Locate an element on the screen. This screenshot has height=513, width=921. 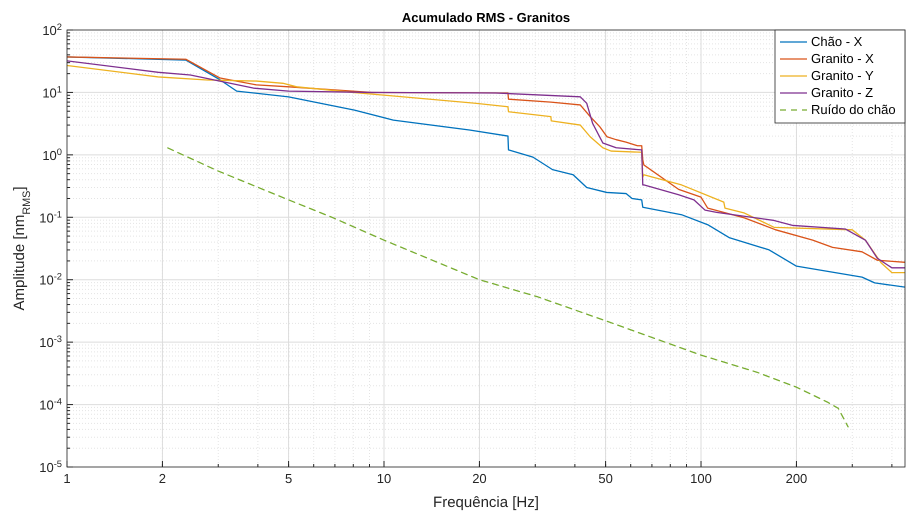
x-tick-label: 200 is located at coordinates (797, 478).